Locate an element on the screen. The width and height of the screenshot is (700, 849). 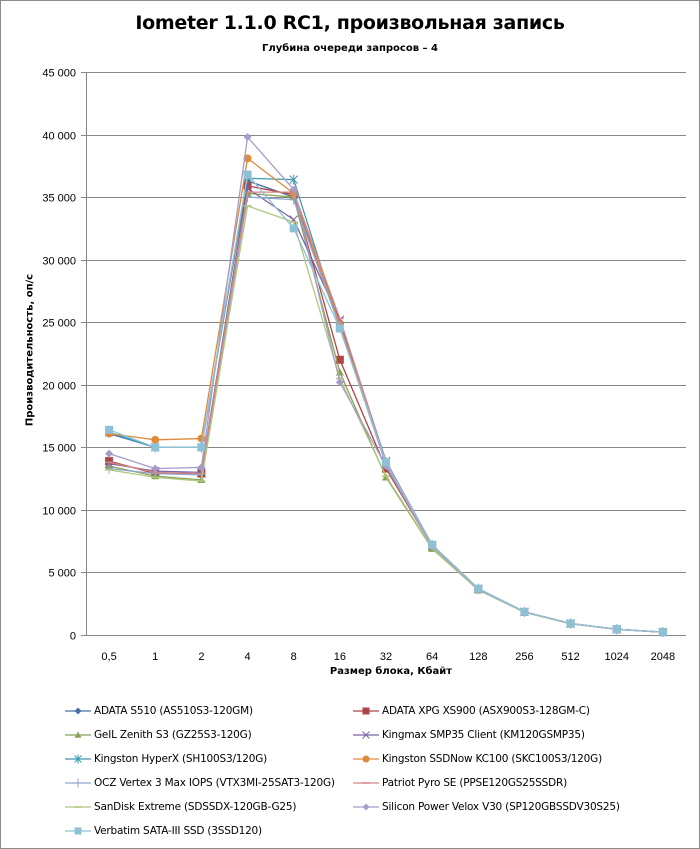
legend-item: Kingston HyperX (SH100S3/120G) is located at coordinates (166, 759).